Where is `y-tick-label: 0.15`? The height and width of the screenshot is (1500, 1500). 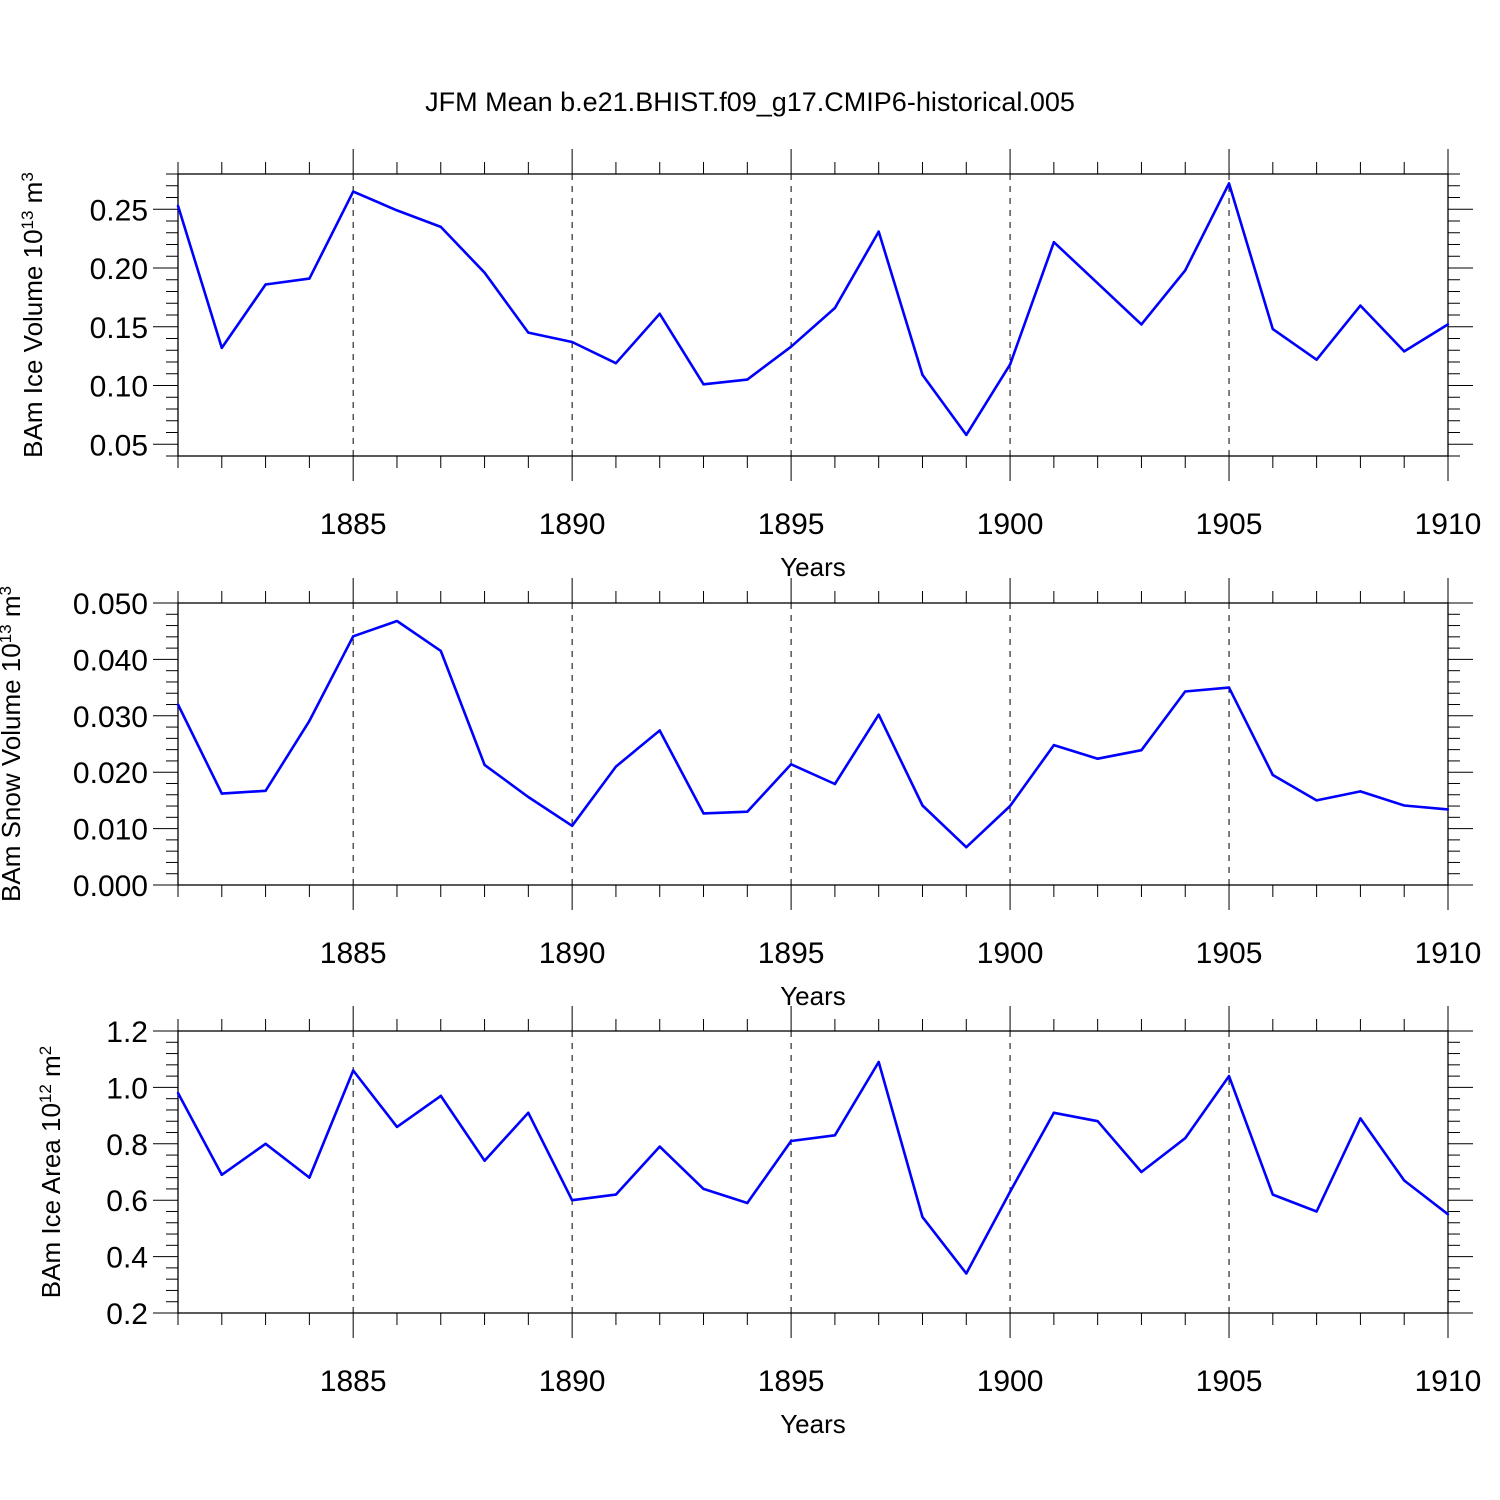
y-tick-label: 0.15 is located at coordinates (119, 328).